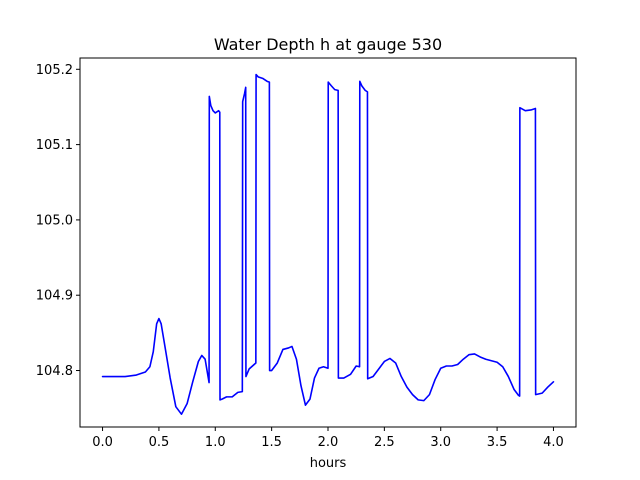 The image size is (640, 480). I want to click on x-tick-label: 1.0, so click(215, 442).